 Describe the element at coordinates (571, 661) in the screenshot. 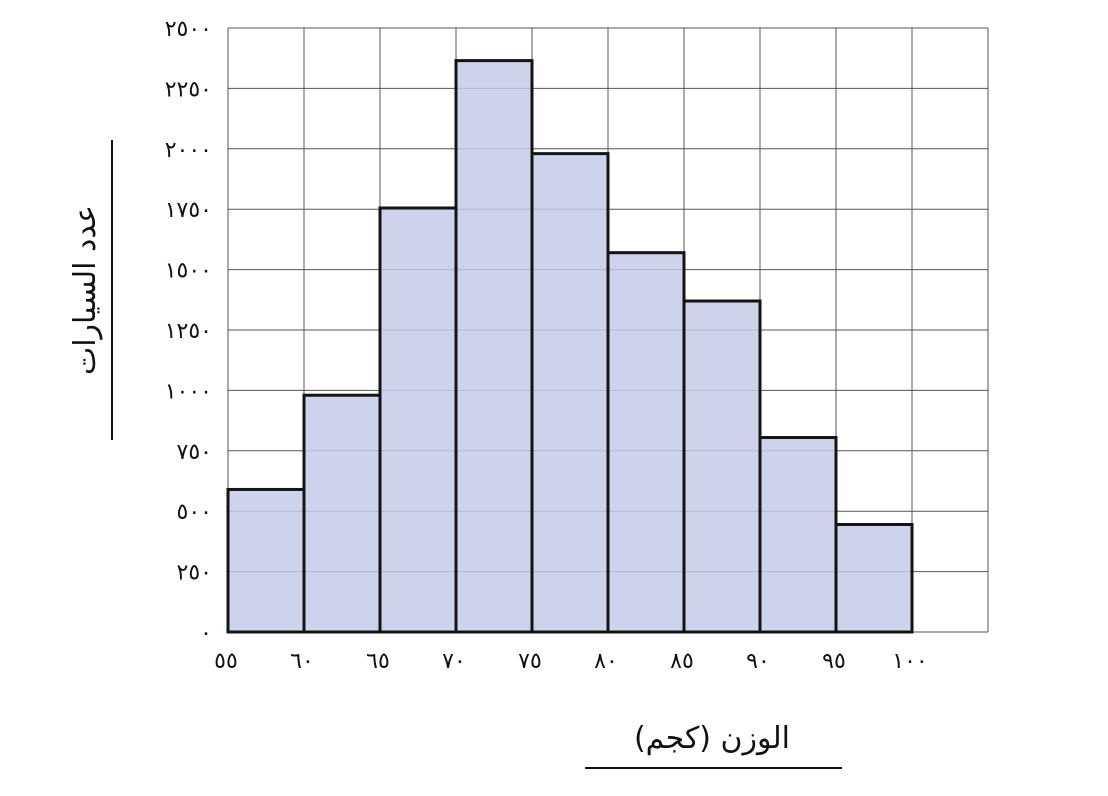

I see `x-axis-tick-labels: ٥٥ ٦٠ ٦٥ ٧٠ ٧٥ ٨٠ ٨٥ ٩٠ ٩٥ ١٠٠` at that location.